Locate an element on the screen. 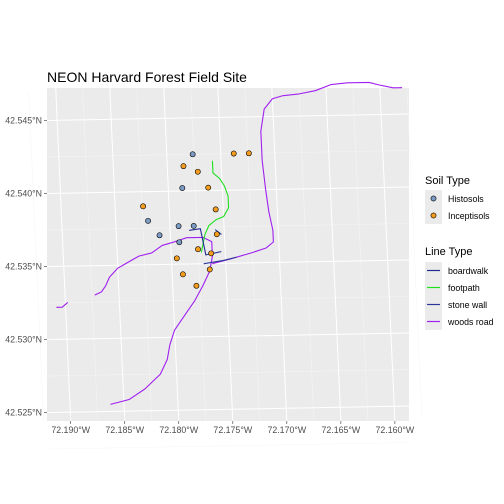 Image resolution: width=504 pixels, height=504 pixels. legend-label-histosols: Histosols is located at coordinates (466, 199).